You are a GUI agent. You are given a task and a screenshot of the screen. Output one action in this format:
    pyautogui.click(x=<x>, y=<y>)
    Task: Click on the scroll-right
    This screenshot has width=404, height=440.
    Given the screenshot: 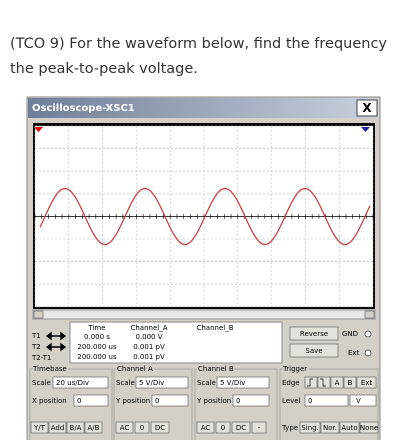 What is the action you would take?
    pyautogui.click(x=369, y=314)
    